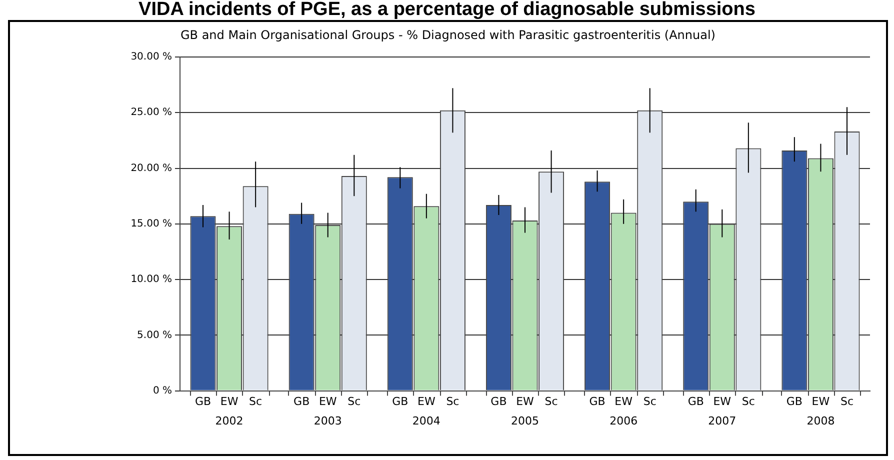  I want to click on y-tick-label: 15.00 %, so click(151, 224).